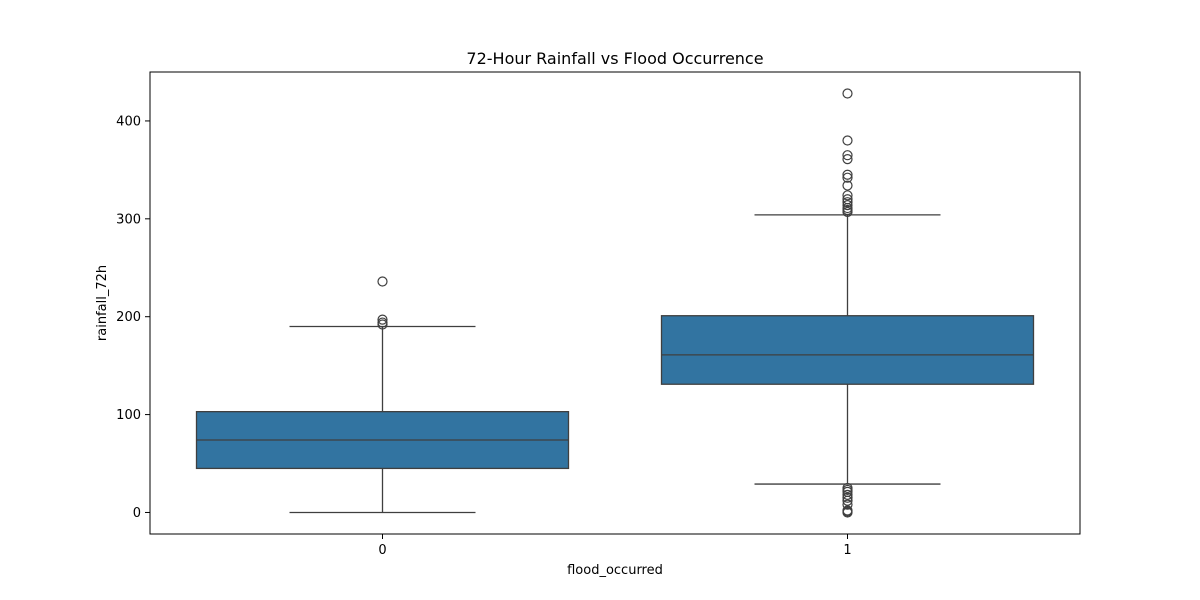  What do you see at coordinates (382, 550) in the screenshot?
I see `x-tick-label: 0` at bounding box center [382, 550].